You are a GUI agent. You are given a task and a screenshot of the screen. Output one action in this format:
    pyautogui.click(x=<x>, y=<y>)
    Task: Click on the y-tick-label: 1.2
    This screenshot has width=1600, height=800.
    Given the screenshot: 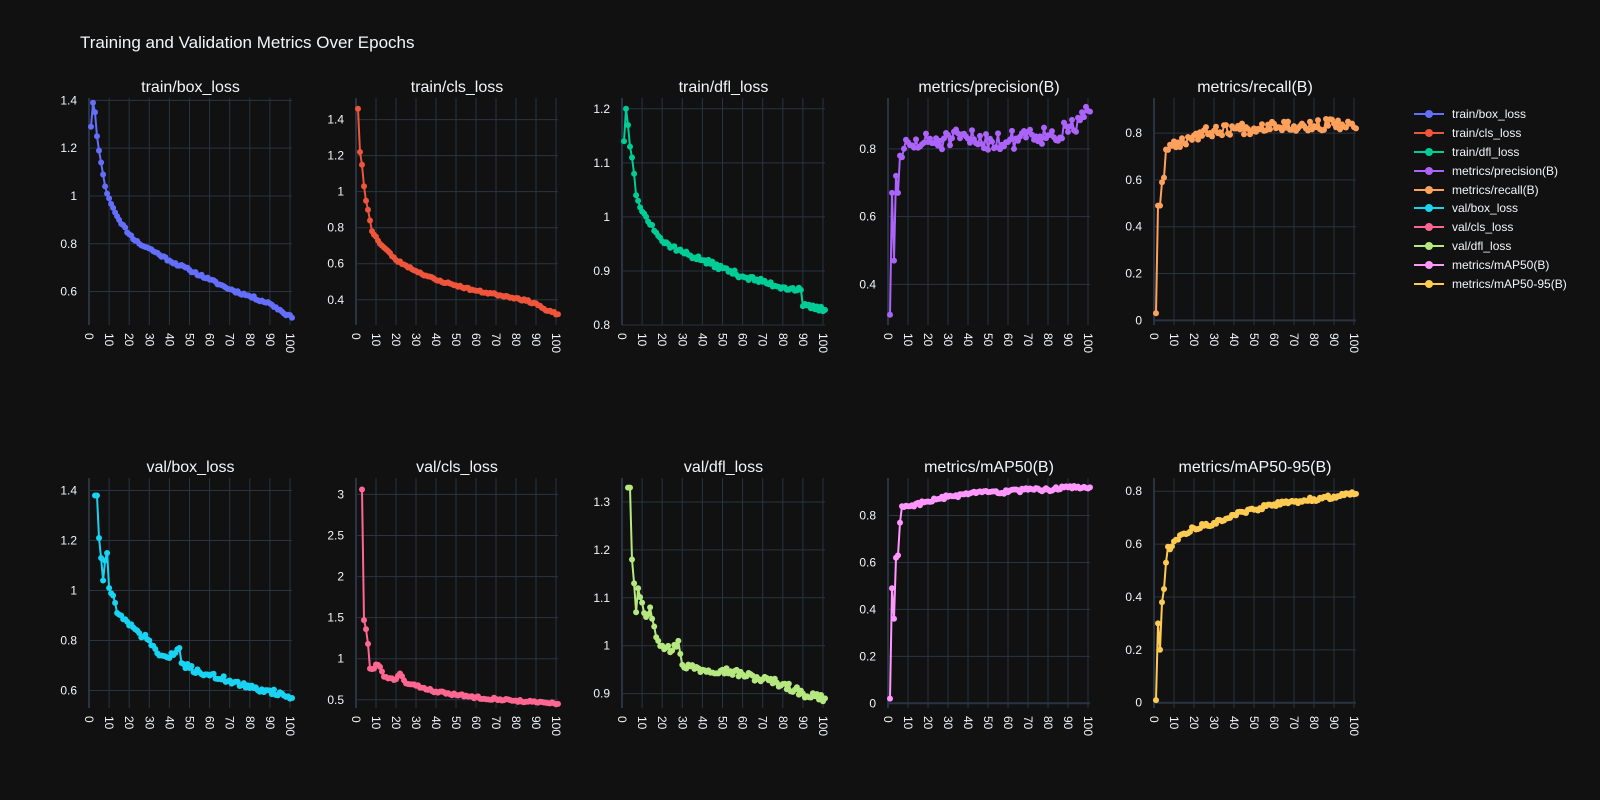 What is the action you would take?
    pyautogui.click(x=68, y=148)
    